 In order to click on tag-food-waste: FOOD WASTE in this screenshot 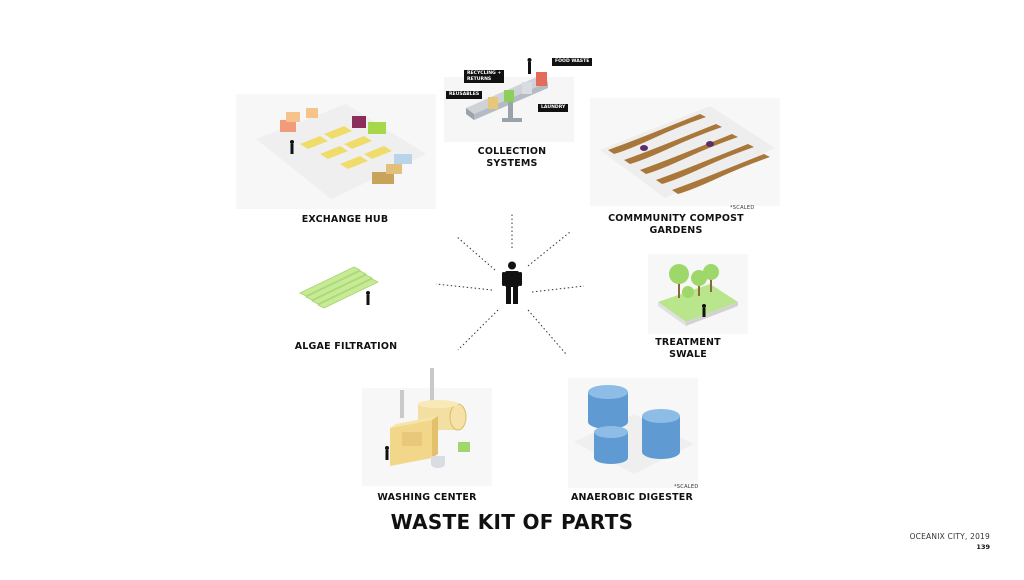, I will do `click(572, 62)`.